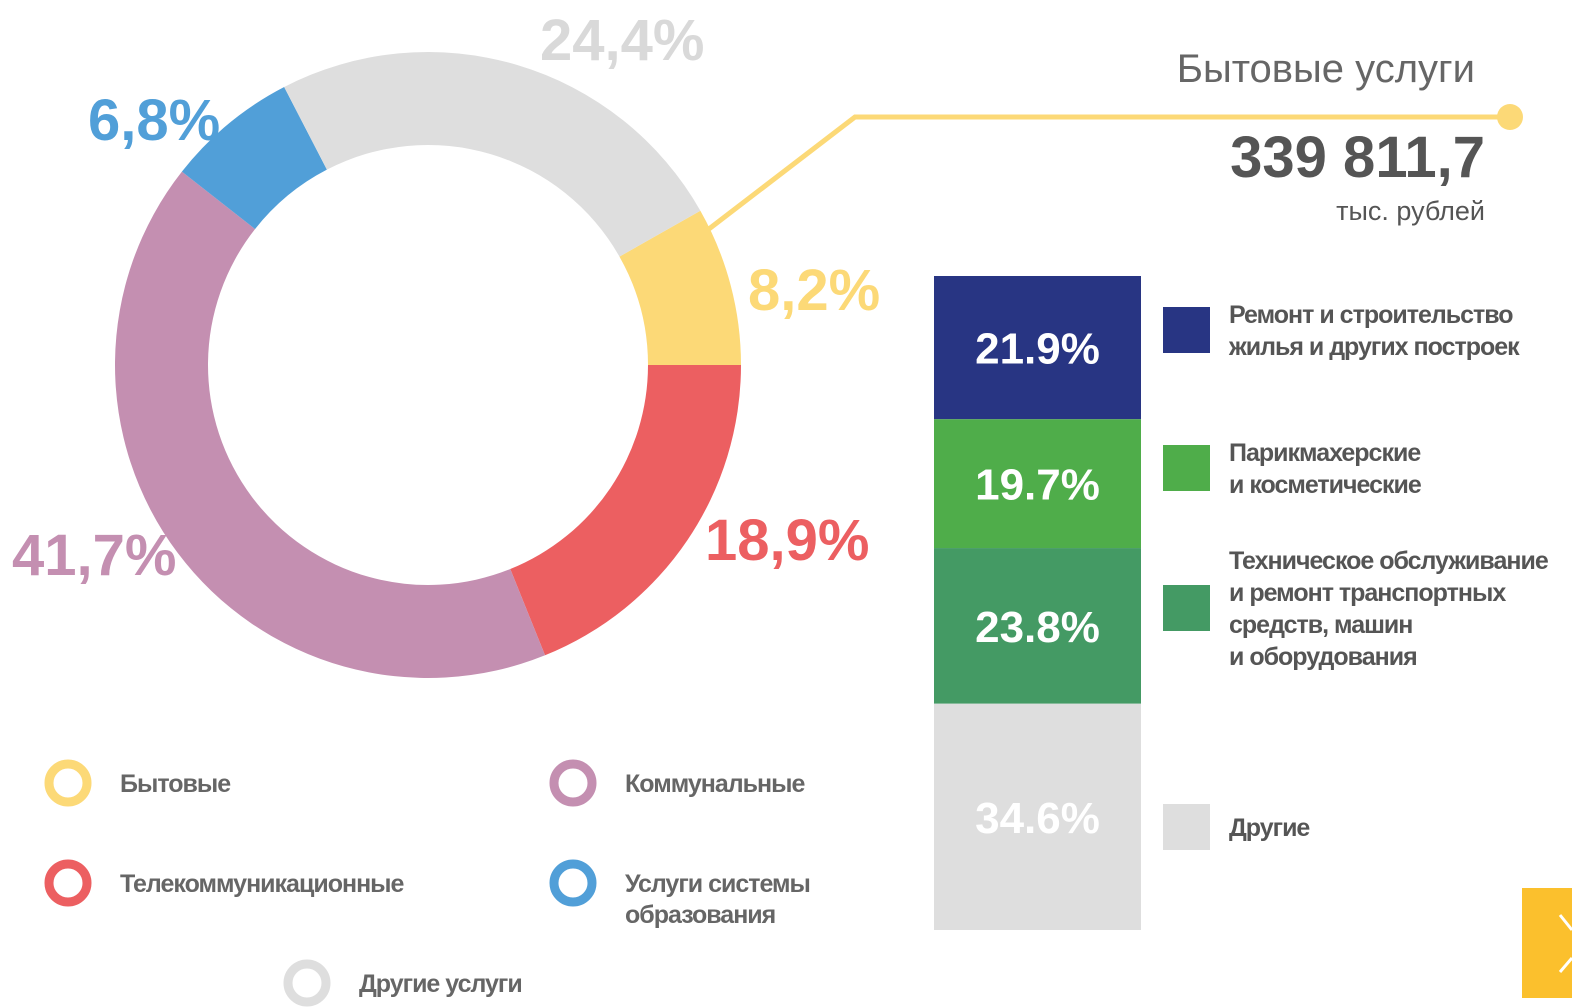 The width and height of the screenshot is (1572, 1007). I want to click on legend-label-line: и оборудования, so click(1323, 657).